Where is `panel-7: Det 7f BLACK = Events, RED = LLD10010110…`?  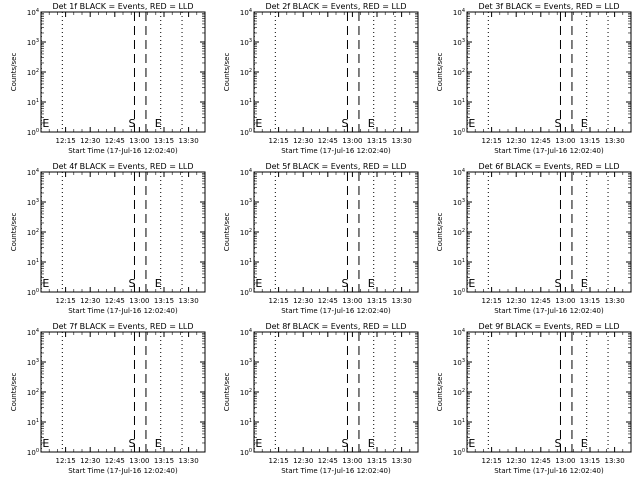 panel-7: Det 7f BLACK = Events, RED = LLD10010110… is located at coordinates (108, 398).